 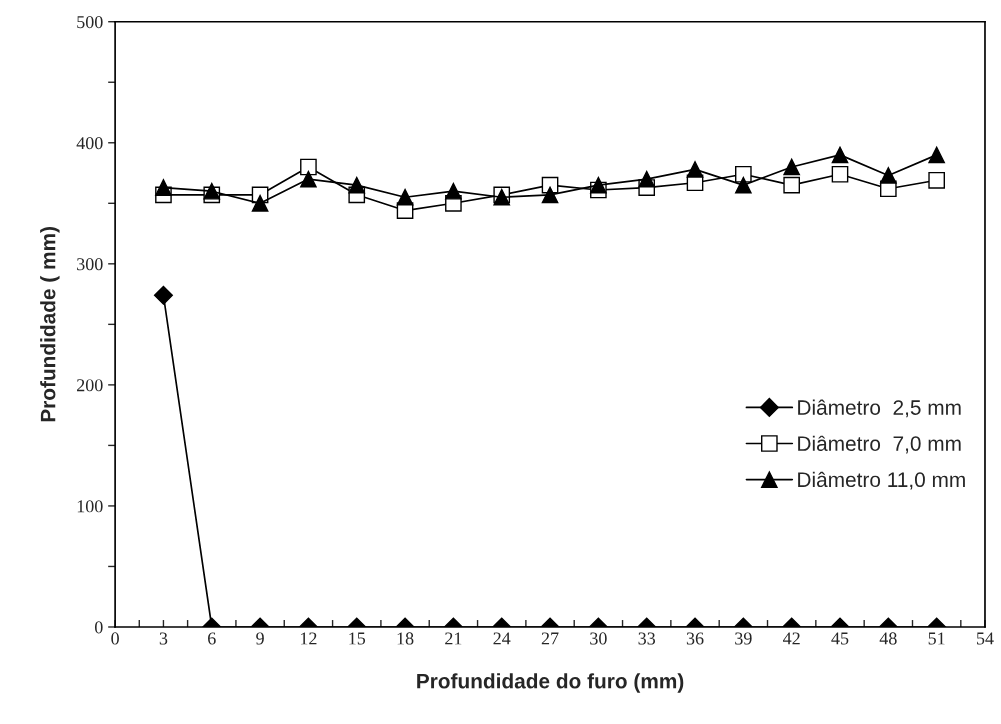 I want to click on x-tick-label: 21, so click(x=453, y=638).